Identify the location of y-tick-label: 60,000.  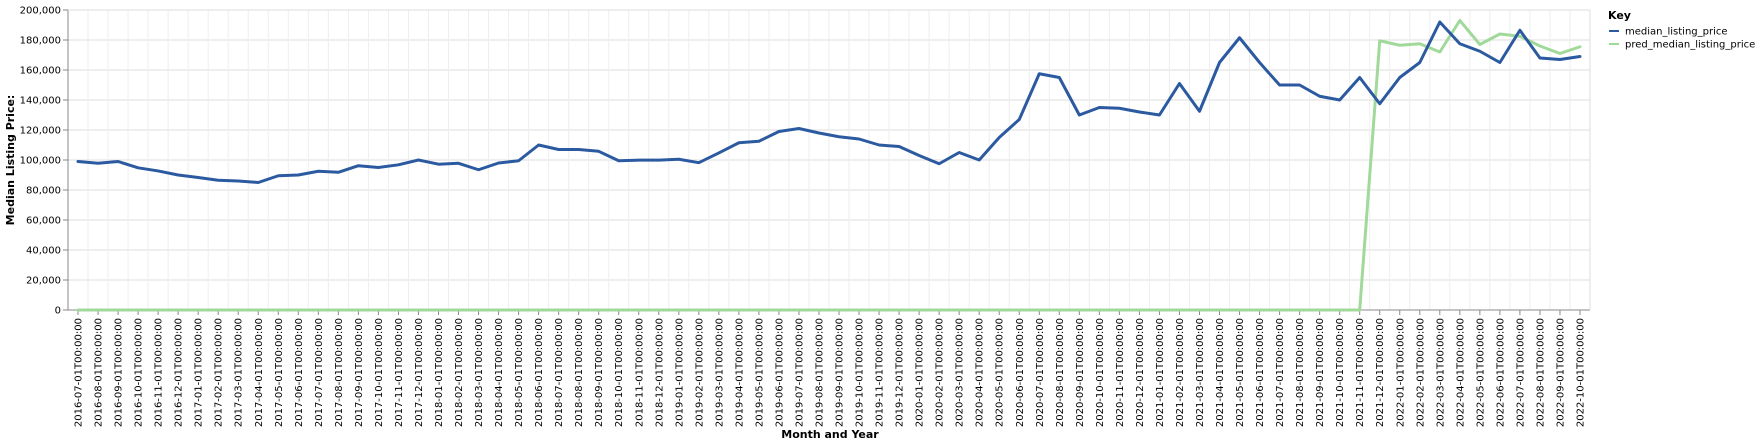
(43, 221).